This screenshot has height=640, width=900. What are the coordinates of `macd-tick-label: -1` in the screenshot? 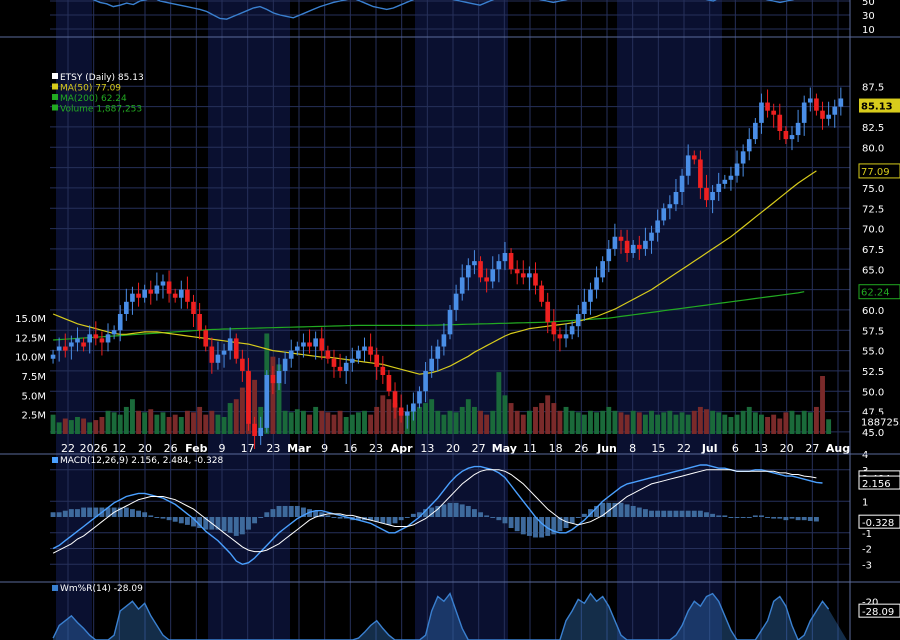 It's located at (867, 534).